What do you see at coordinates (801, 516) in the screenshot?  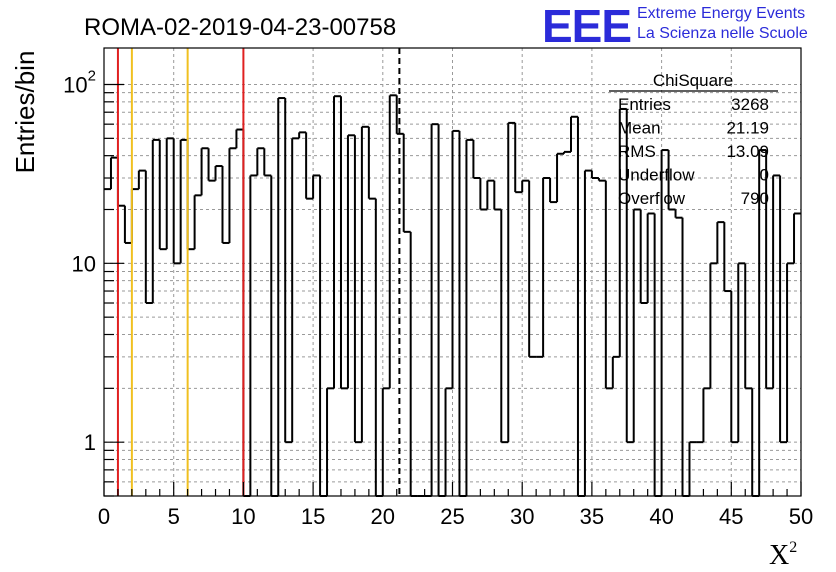 I see `x-tick-label: 50` at bounding box center [801, 516].